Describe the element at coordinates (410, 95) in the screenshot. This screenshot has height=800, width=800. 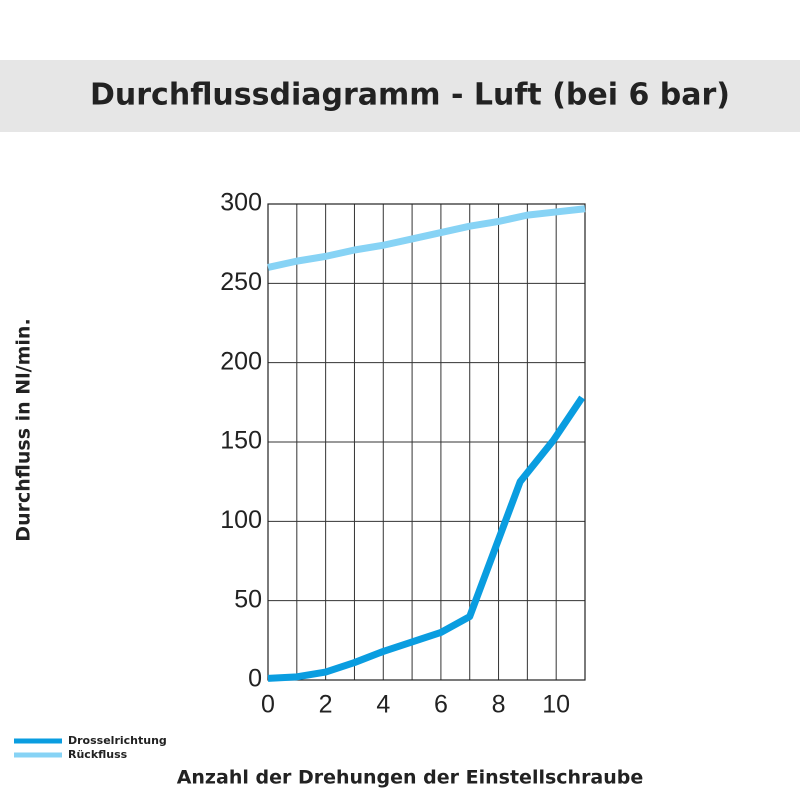
I see `chart-title: Durchflussdiagramm - Luft (bei 6 bar)` at that location.